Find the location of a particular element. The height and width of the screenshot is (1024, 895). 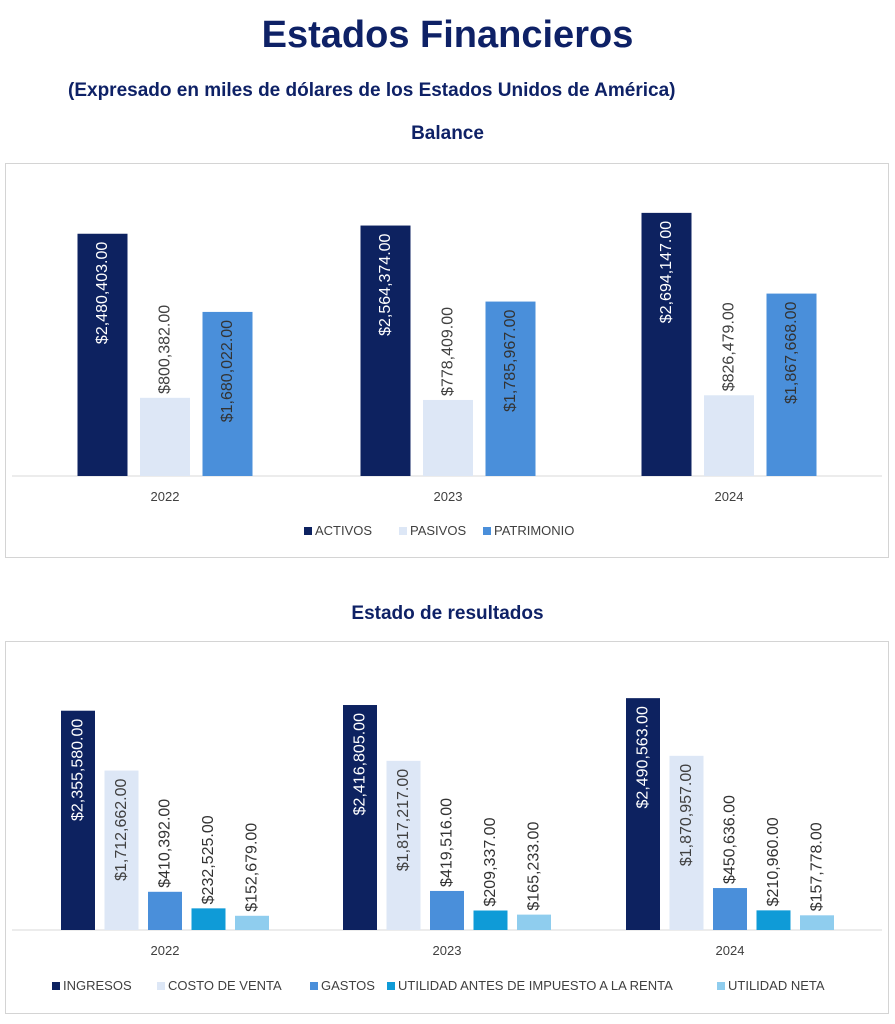

bar-costo-de-venta-2022 is located at coordinates (121, 850).